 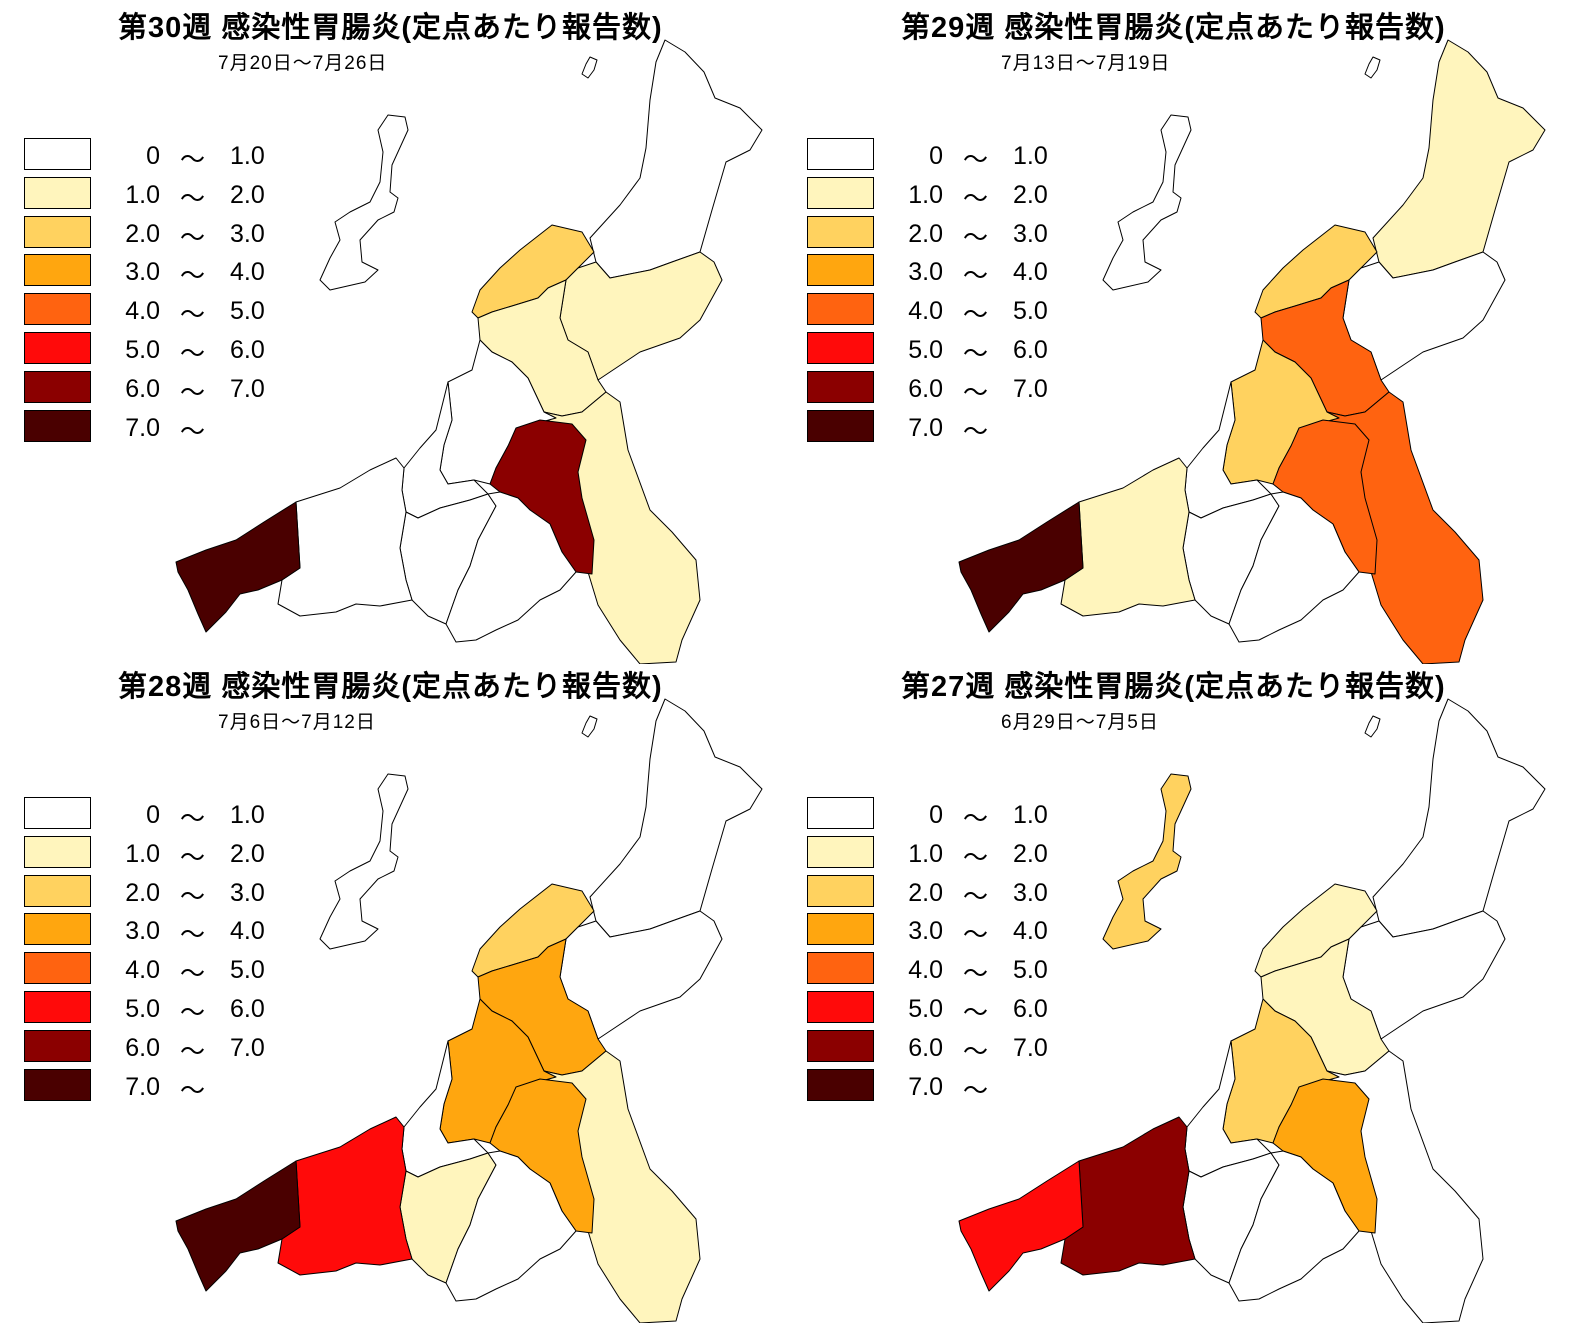 What do you see at coordinates (303, 63) in the screenshot?
I see `panel-date-range: 7月20日〜7月26日` at bounding box center [303, 63].